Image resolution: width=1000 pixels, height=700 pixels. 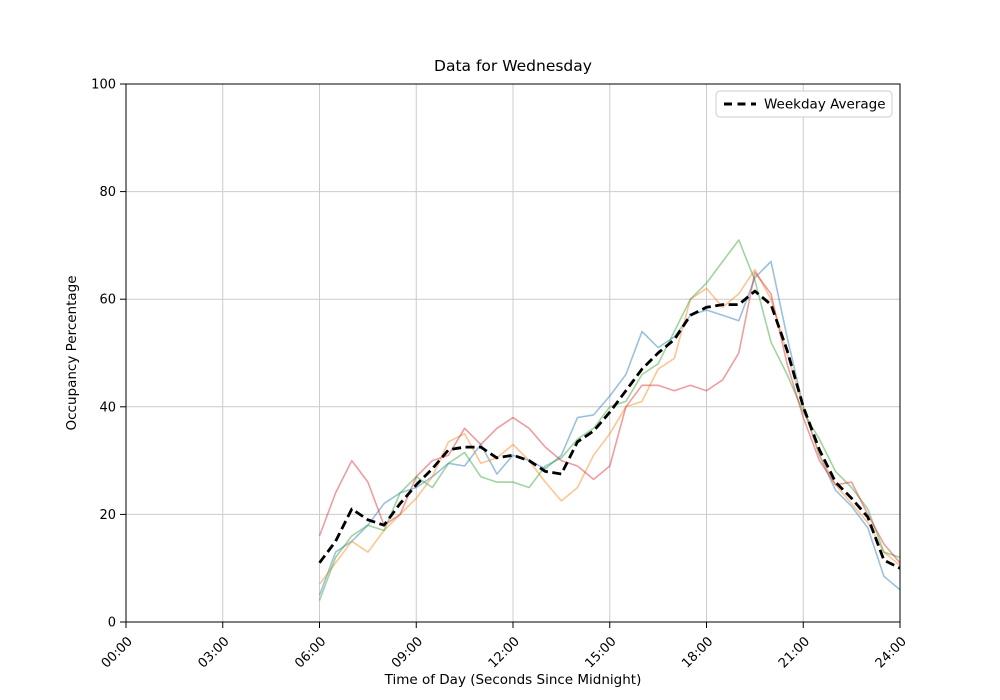 What do you see at coordinates (891, 652) in the screenshot?
I see `x-tick-label: 24:00` at bounding box center [891, 652].